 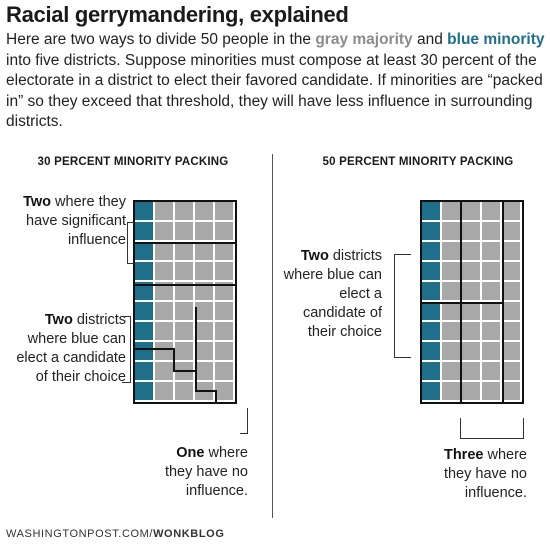 What do you see at coordinates (190, 453) in the screenshot?
I see `left-label-bottom-bold: One` at bounding box center [190, 453].